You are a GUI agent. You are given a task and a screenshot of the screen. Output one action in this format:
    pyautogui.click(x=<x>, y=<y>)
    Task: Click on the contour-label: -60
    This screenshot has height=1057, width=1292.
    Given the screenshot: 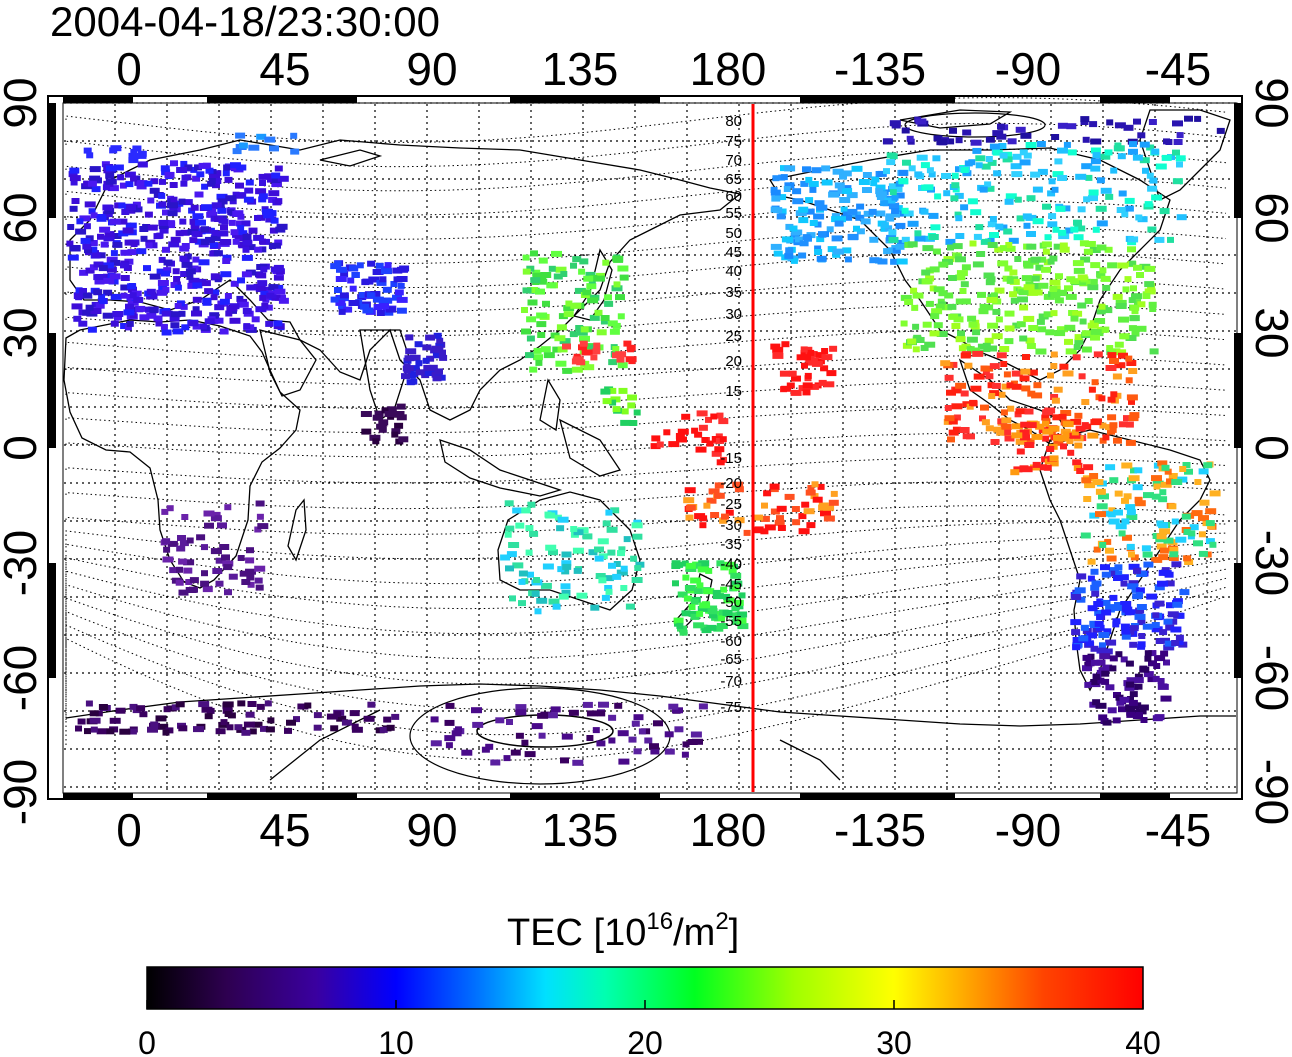 What is the action you would take?
    pyautogui.click(x=731, y=641)
    